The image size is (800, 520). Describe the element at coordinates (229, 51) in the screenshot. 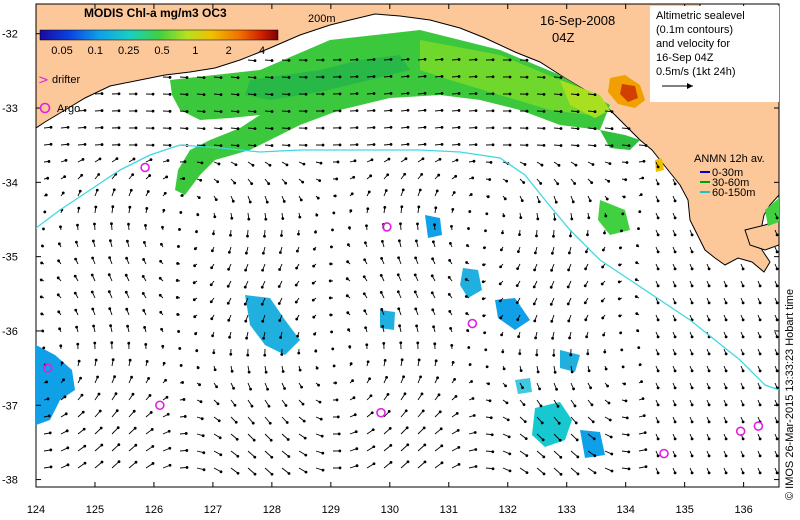

I see `colorbar-tick-label: 2` at that location.